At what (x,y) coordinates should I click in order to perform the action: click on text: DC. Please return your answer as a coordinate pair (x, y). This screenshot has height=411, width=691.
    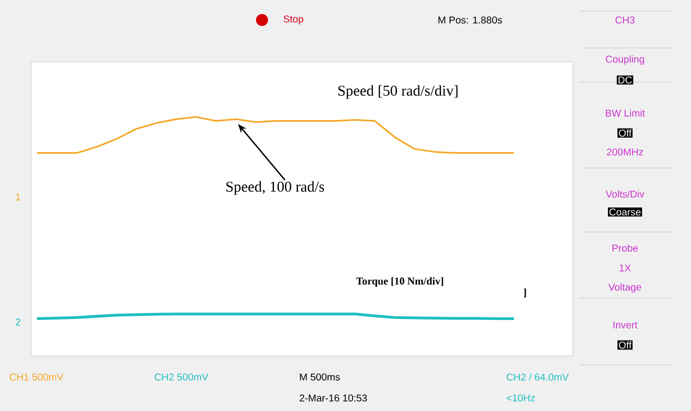
    Looking at the image, I should click on (625, 80).